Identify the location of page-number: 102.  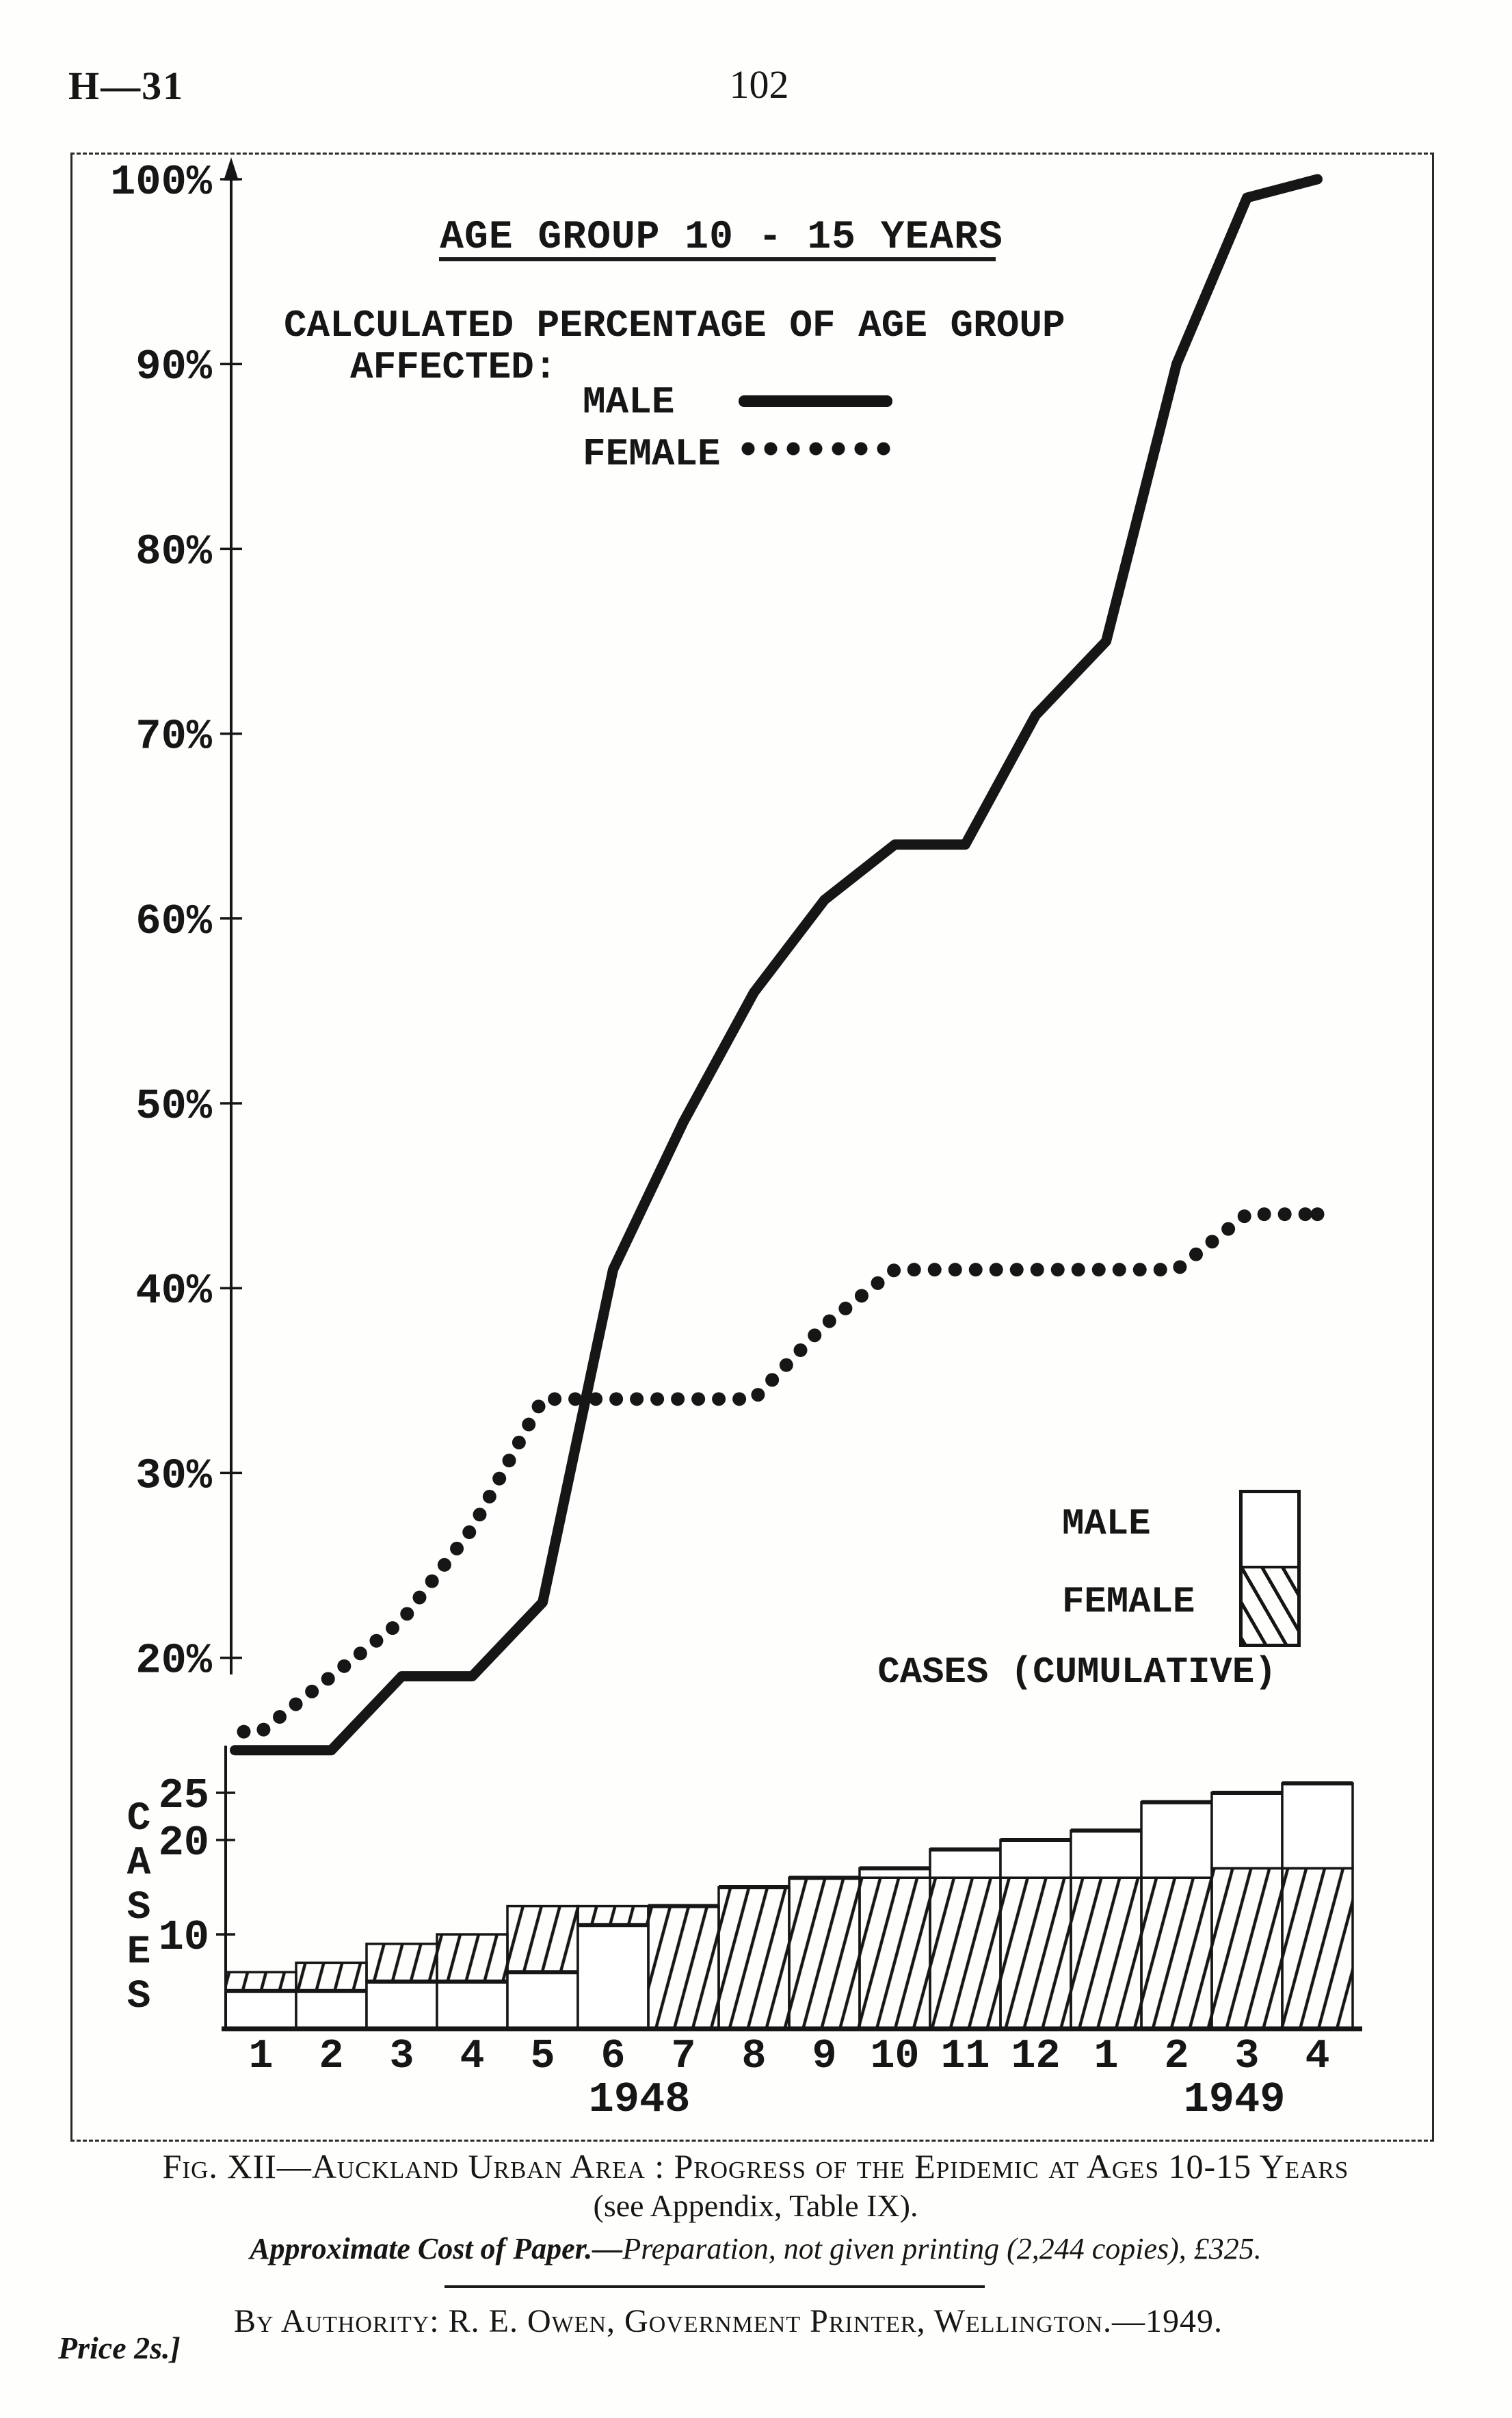
(759, 85).